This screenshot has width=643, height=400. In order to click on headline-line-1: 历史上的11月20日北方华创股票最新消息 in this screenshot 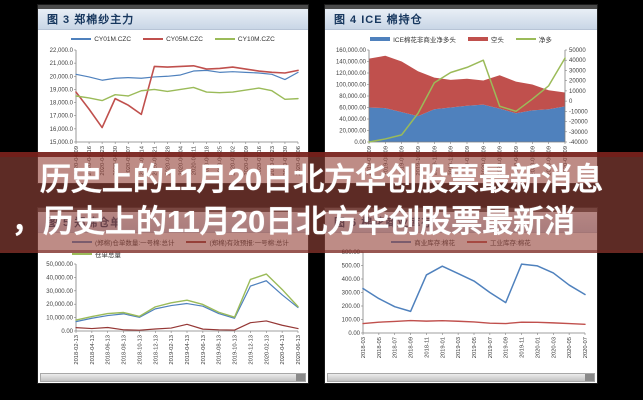, I will do `click(321, 179)`.